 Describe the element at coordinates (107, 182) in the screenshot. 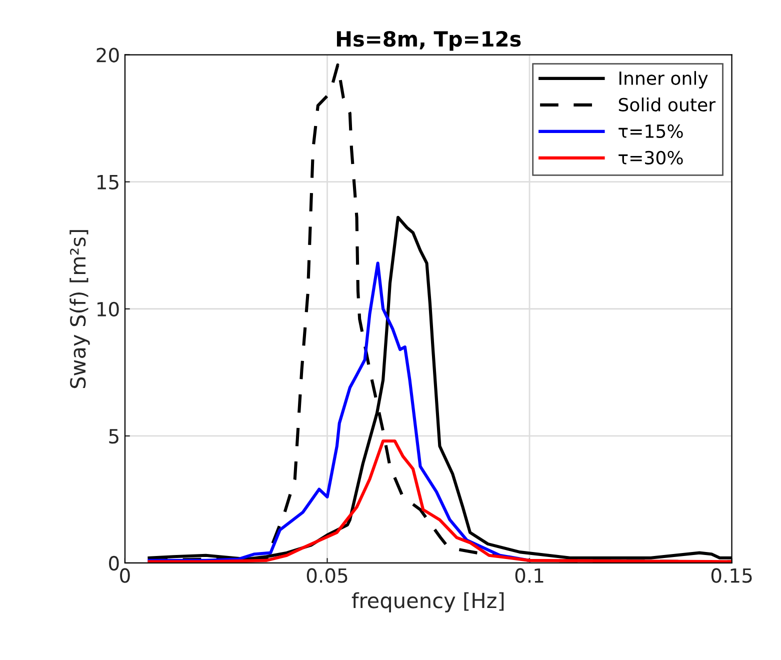

I see `y-tick-label: 15` at that location.